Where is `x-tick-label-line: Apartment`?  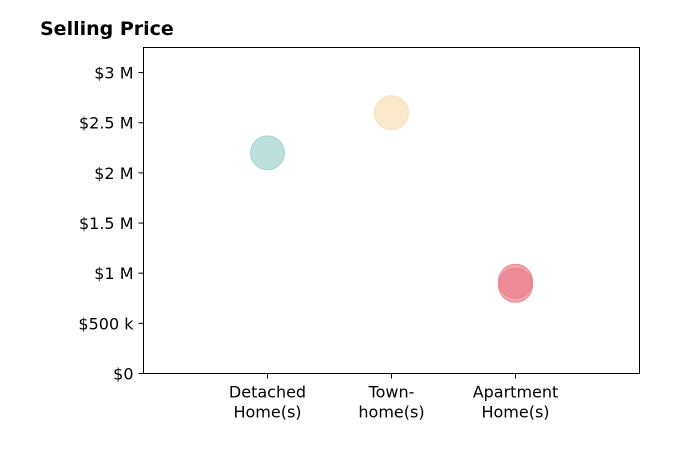
x-tick-label-line: Apartment is located at coordinates (516, 392).